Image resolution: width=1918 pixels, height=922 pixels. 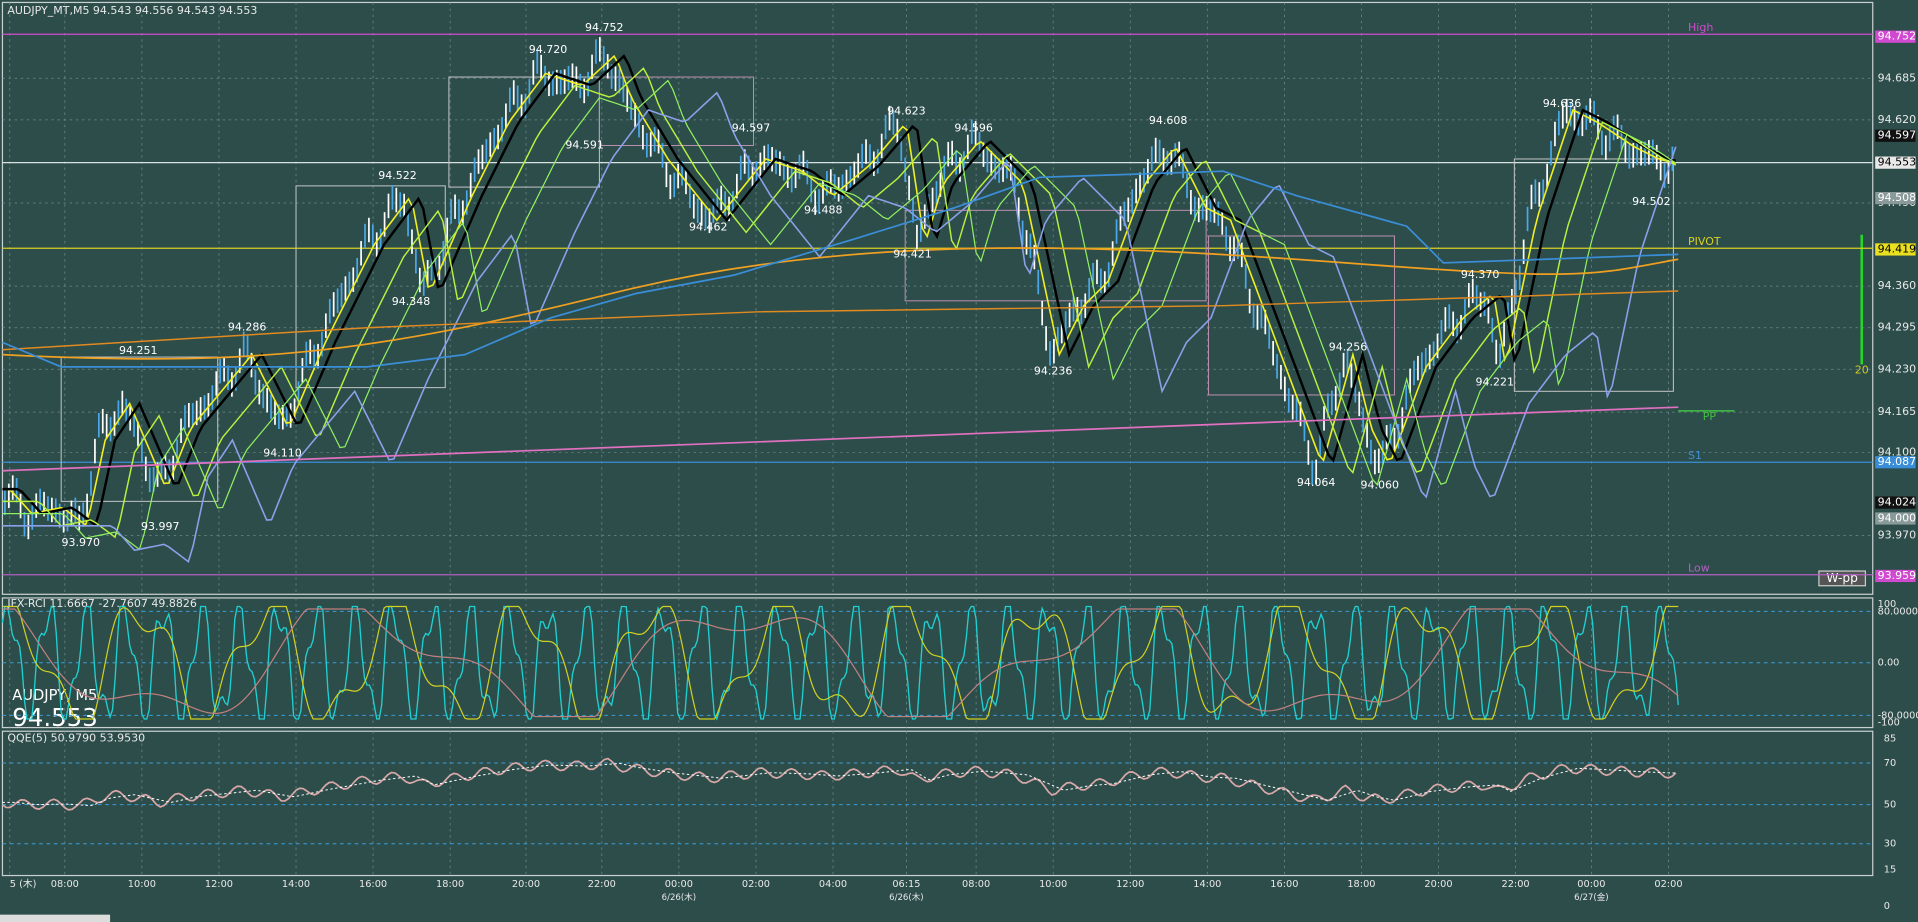 What do you see at coordinates (132, 10) in the screenshot?
I see `chart-header: AUDJPY_MT,M5 94.543 94.556 94.543 94.553` at bounding box center [132, 10].